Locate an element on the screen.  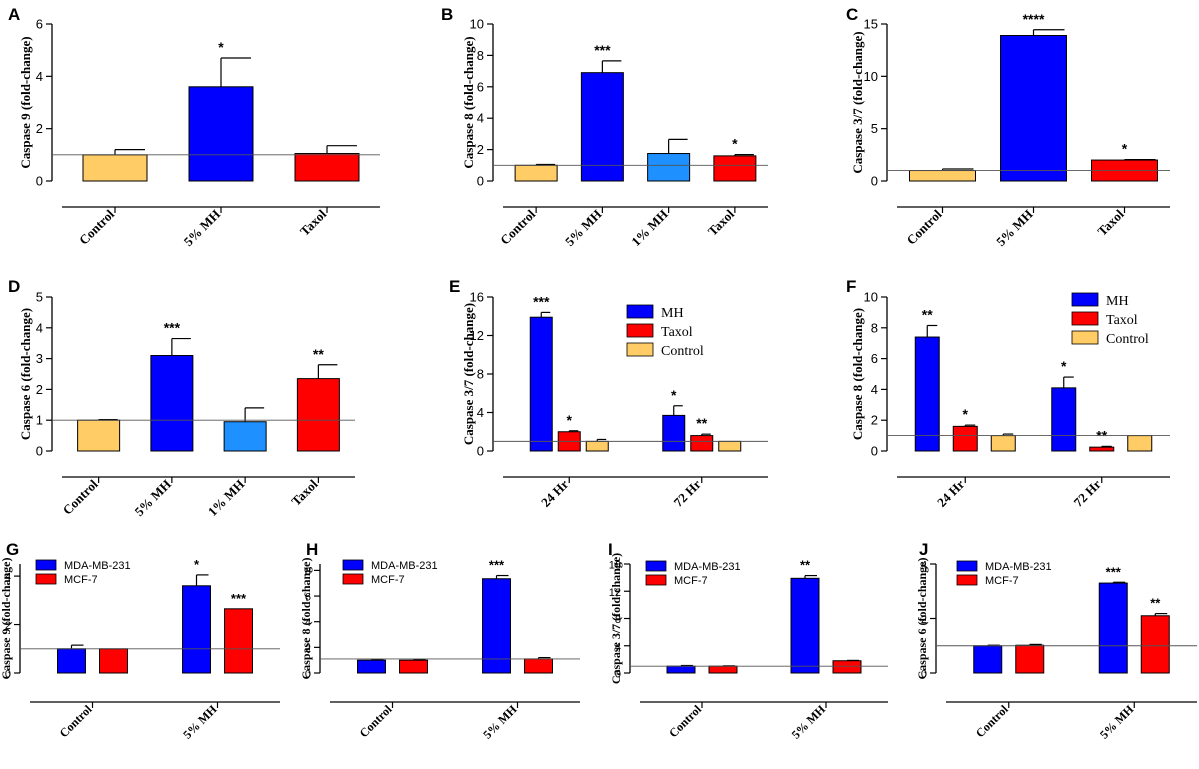
y-tick-label: 12 is located at coordinates (615, 593).